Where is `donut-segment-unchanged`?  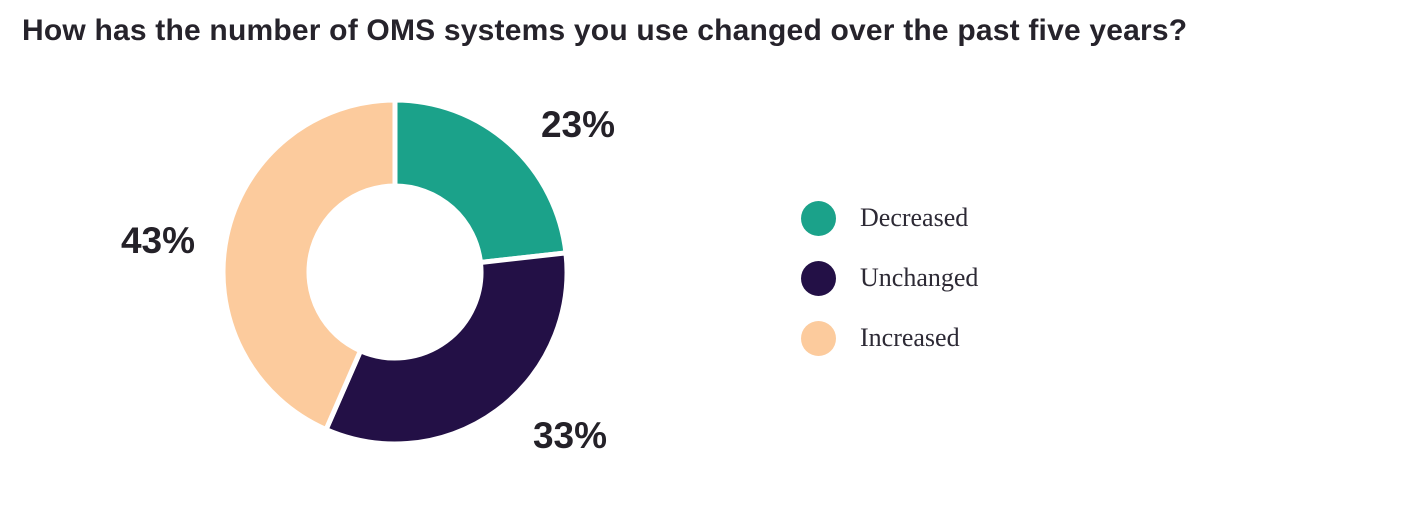 donut-segment-unchanged is located at coordinates (446, 348).